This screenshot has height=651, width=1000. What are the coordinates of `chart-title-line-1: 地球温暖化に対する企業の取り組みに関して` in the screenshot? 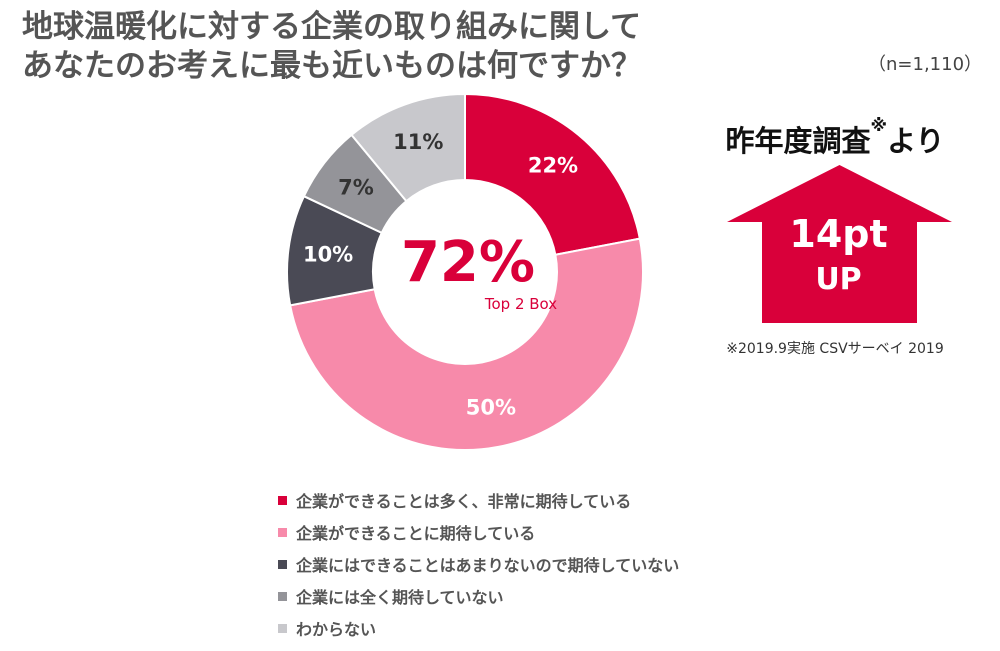 It's located at (332, 27).